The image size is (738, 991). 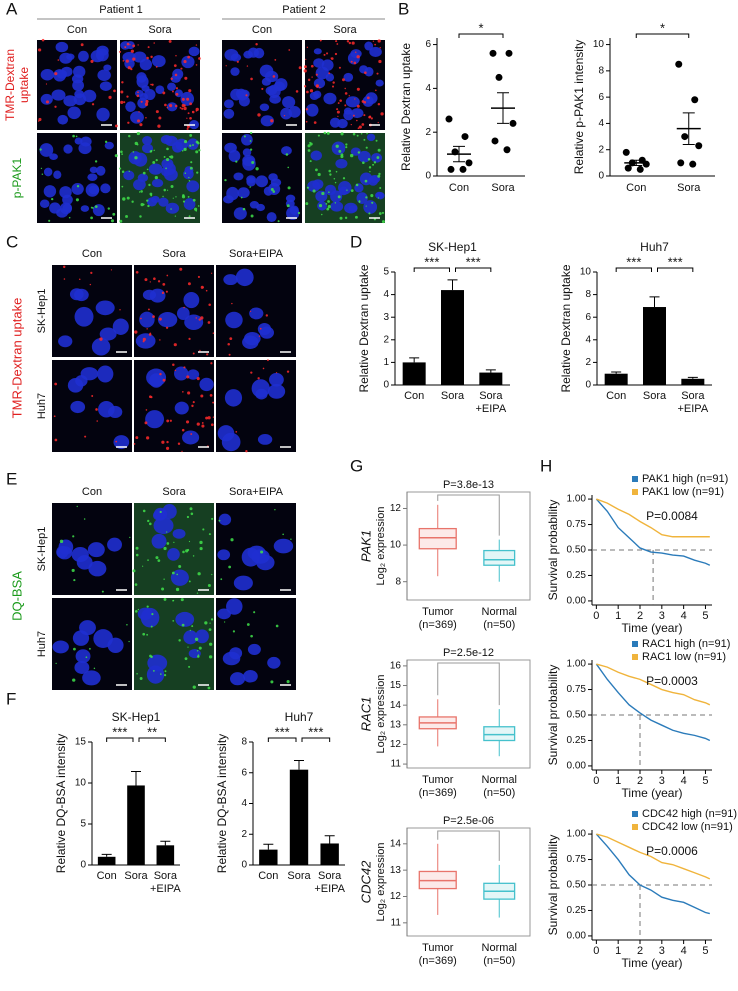 What do you see at coordinates (687, 827) in the screenshot?
I see `legend-label: CDC42 low (n=91)` at bounding box center [687, 827].